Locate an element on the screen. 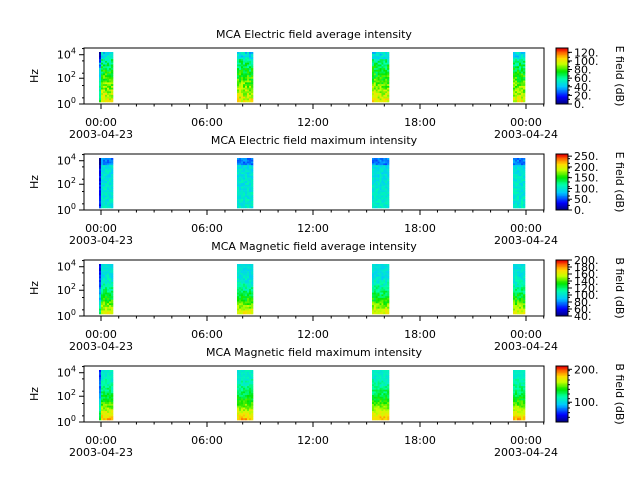  y-tick-label: 104 is located at coordinates (66, 372).